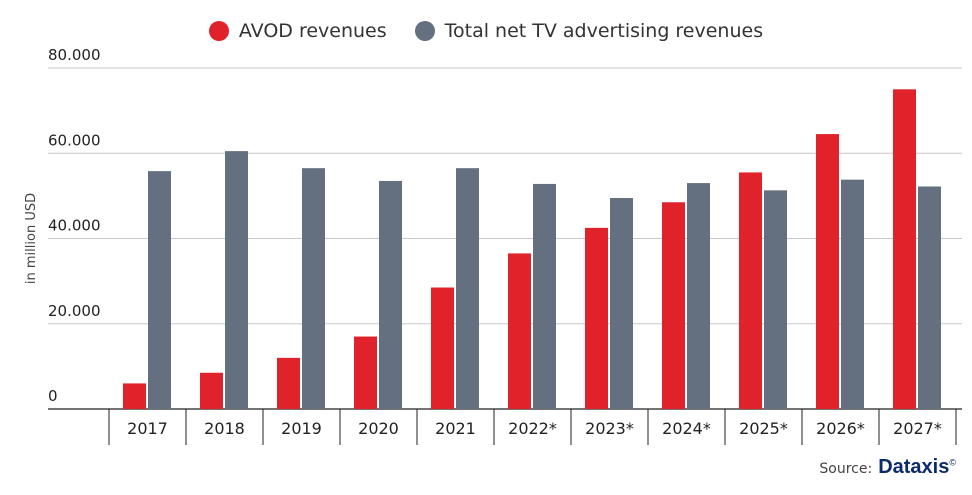  Describe the element at coordinates (763, 428) in the screenshot. I see `x-tick-label: 2025*` at that location.